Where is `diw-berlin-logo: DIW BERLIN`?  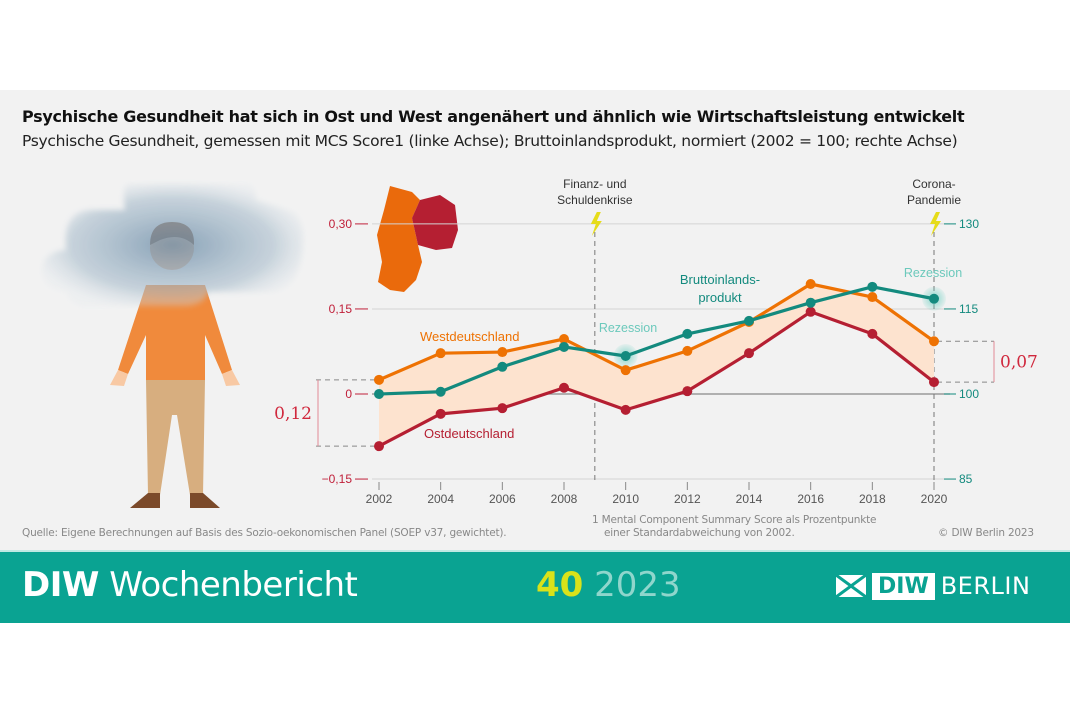
diw-berlin-logo: DIW BERLIN is located at coordinates (933, 586).